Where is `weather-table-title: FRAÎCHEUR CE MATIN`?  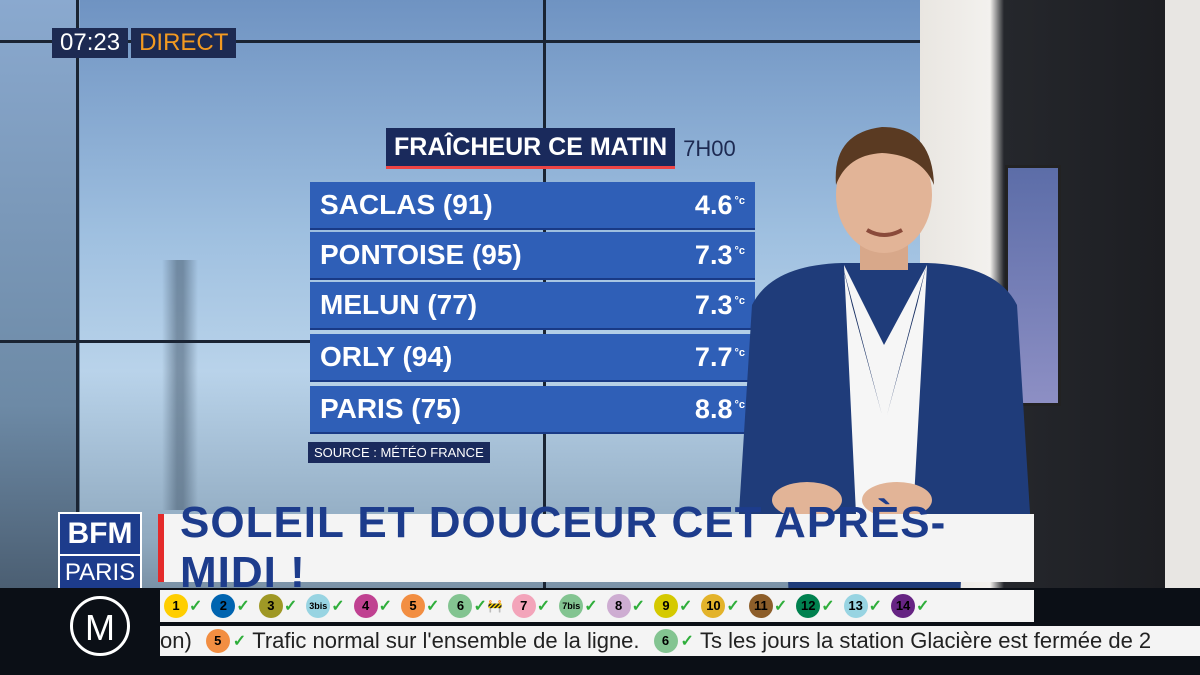
weather-table-title: FRAÎCHEUR CE MATIN is located at coordinates (531, 148).